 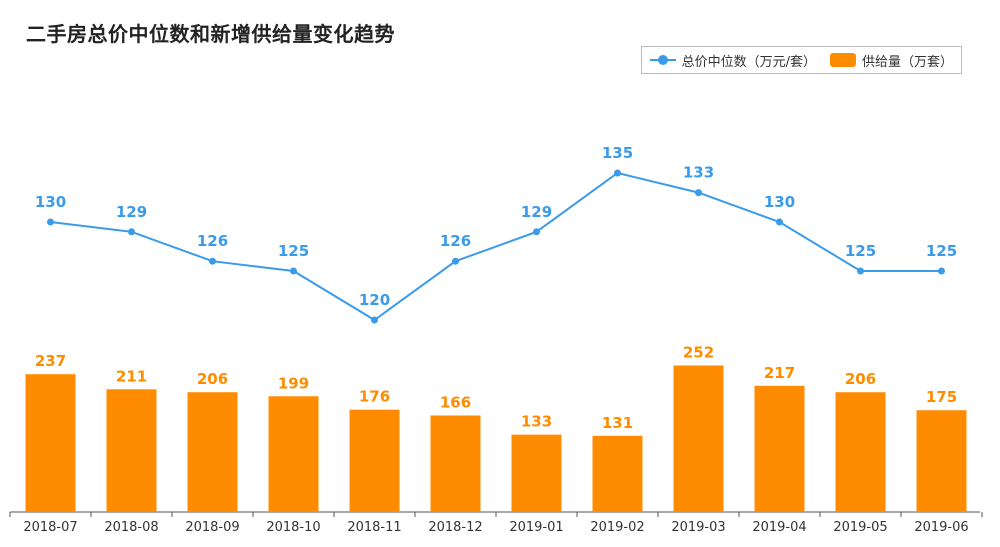 I want to click on bar-value-label: 211, so click(x=131, y=376).